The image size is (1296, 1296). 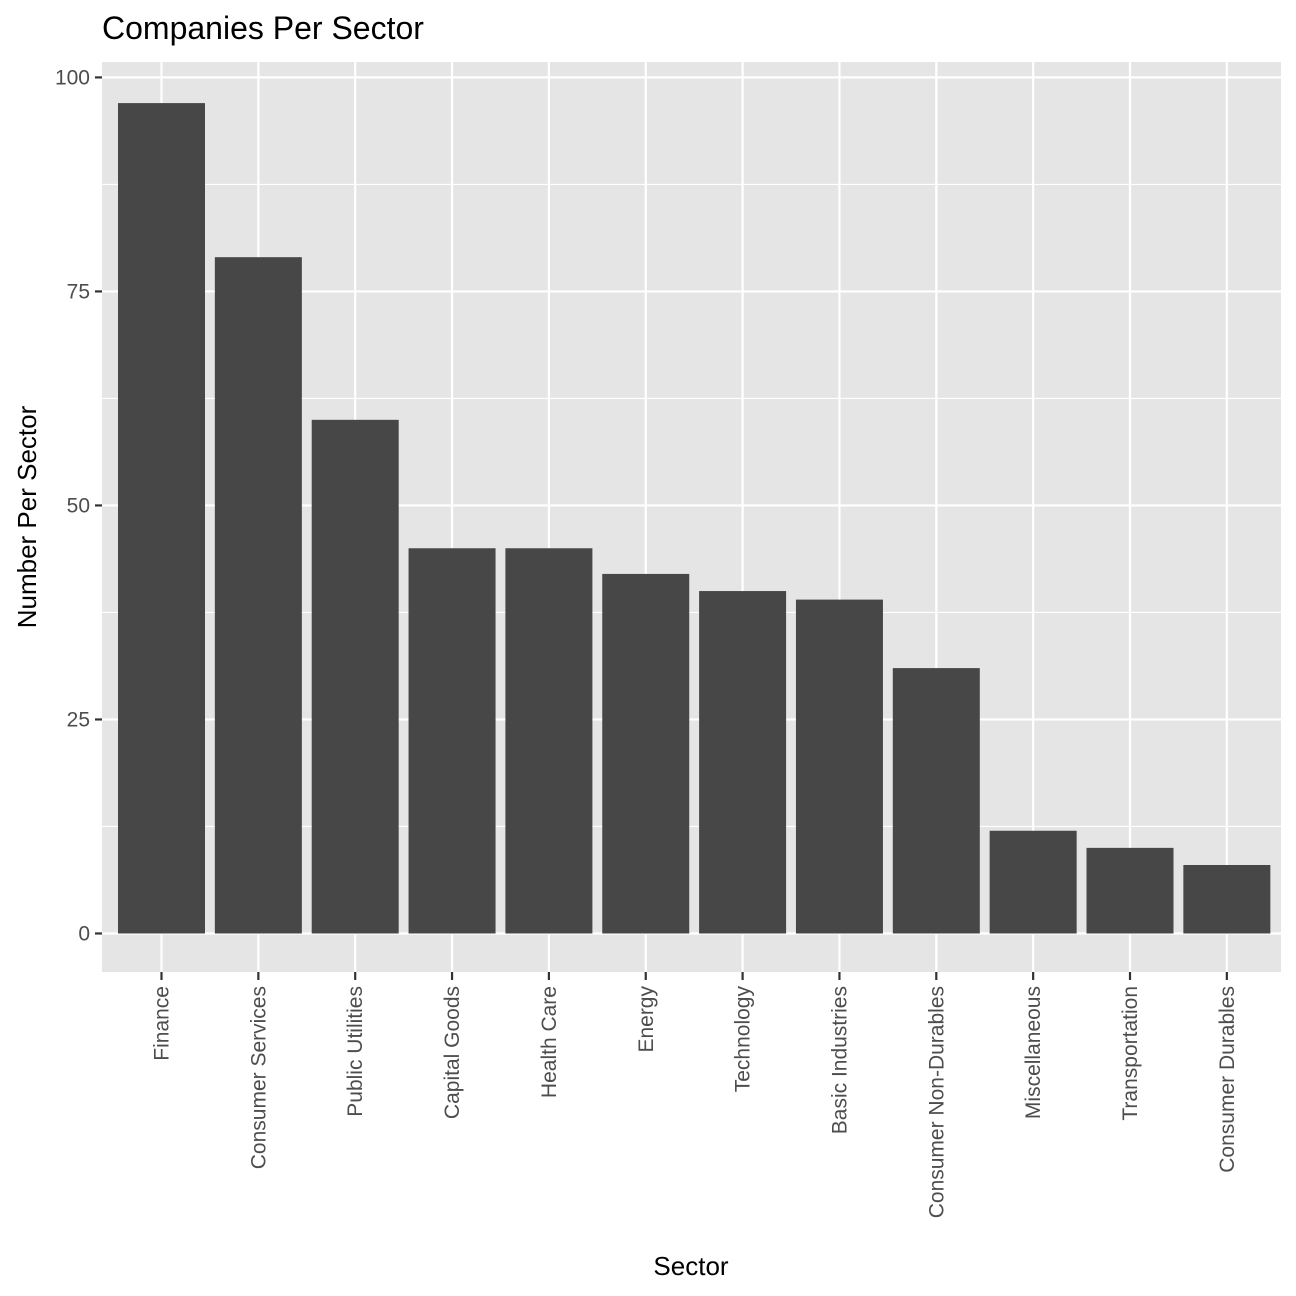 I want to click on y-tick-label: 50, so click(x=78, y=505).